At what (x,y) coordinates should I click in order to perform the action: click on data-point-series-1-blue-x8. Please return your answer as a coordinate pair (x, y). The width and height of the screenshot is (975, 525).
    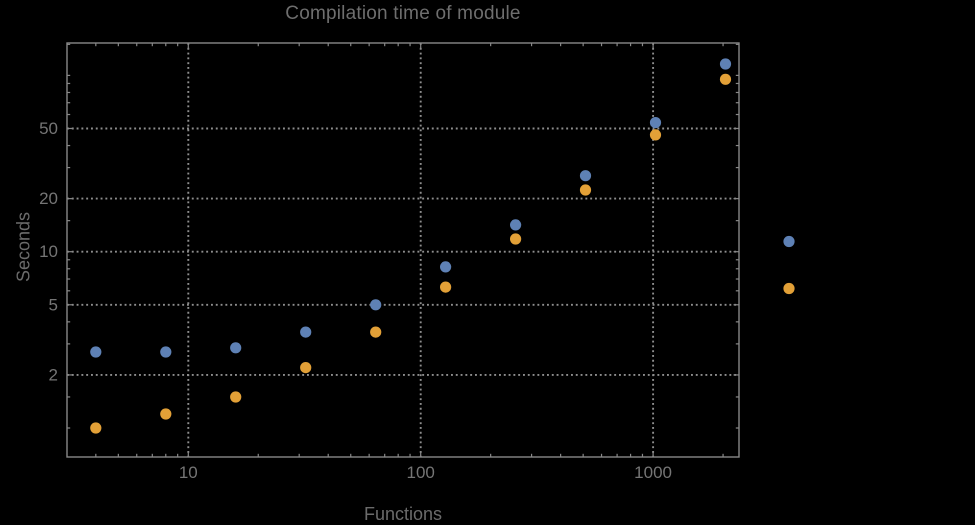
    Looking at the image, I should click on (166, 352).